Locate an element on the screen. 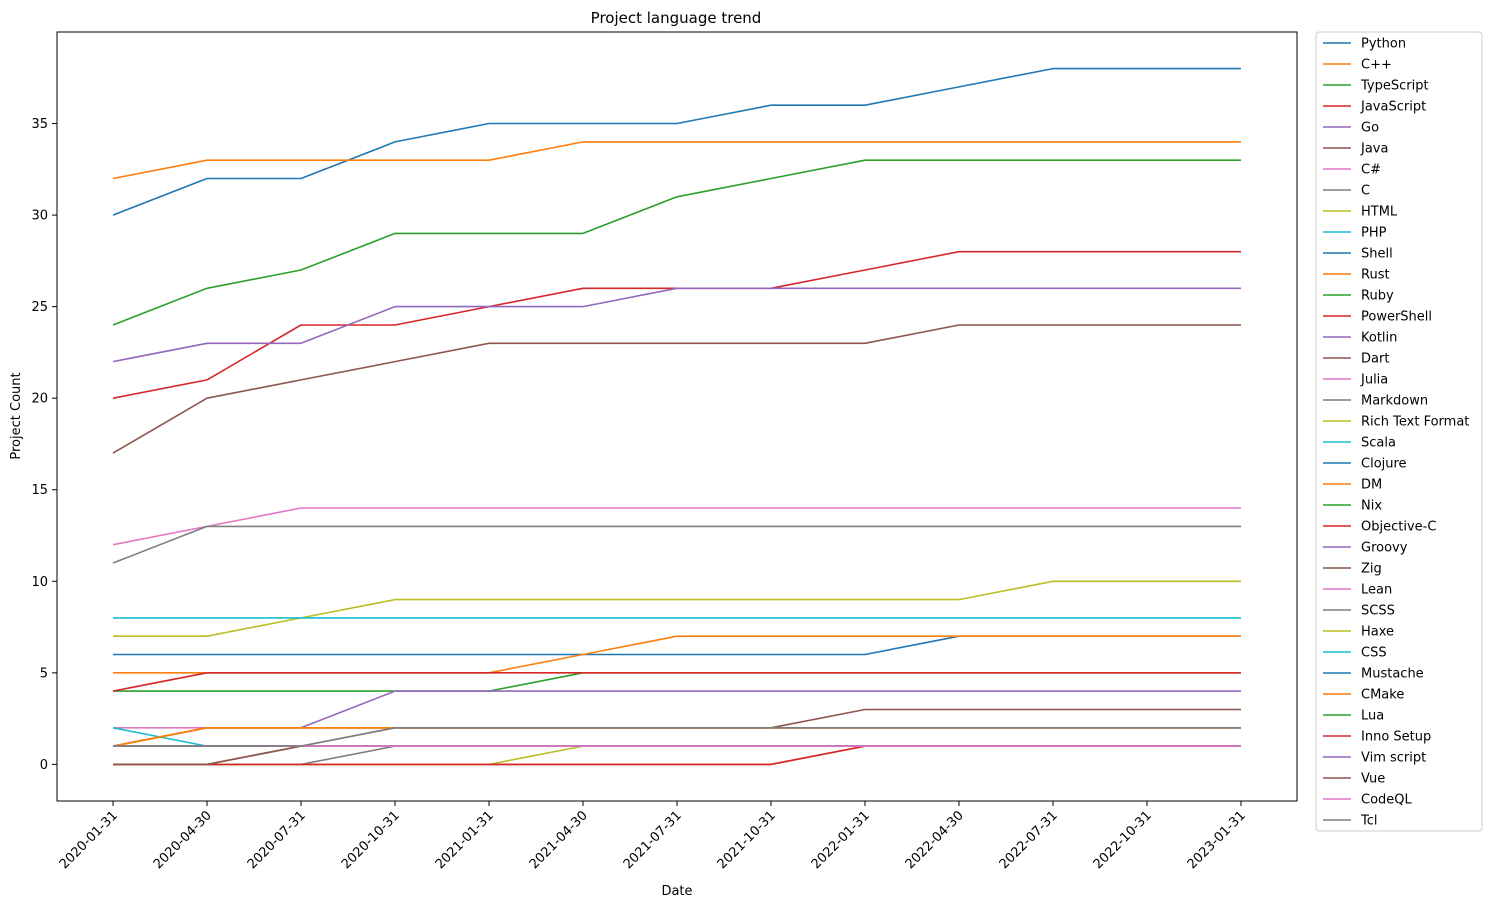  y-tick-label: 30 is located at coordinates (39, 216).